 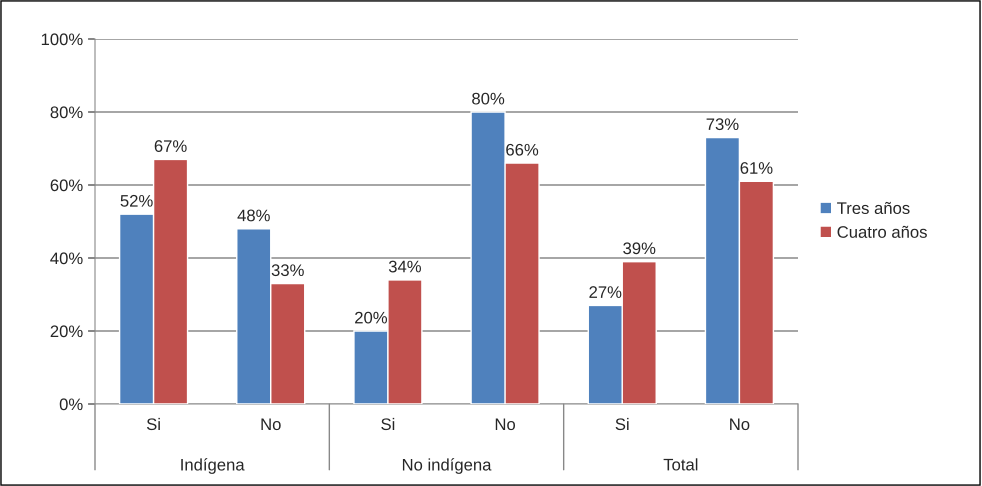 What do you see at coordinates (62, 39) in the screenshot?
I see `y-tick-label: 100%` at bounding box center [62, 39].